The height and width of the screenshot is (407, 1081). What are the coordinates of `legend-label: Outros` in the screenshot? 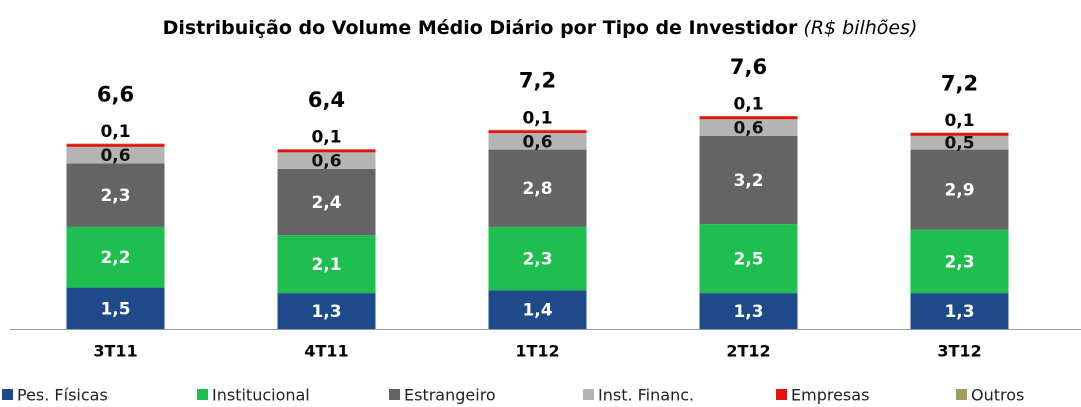 It's located at (997, 395).